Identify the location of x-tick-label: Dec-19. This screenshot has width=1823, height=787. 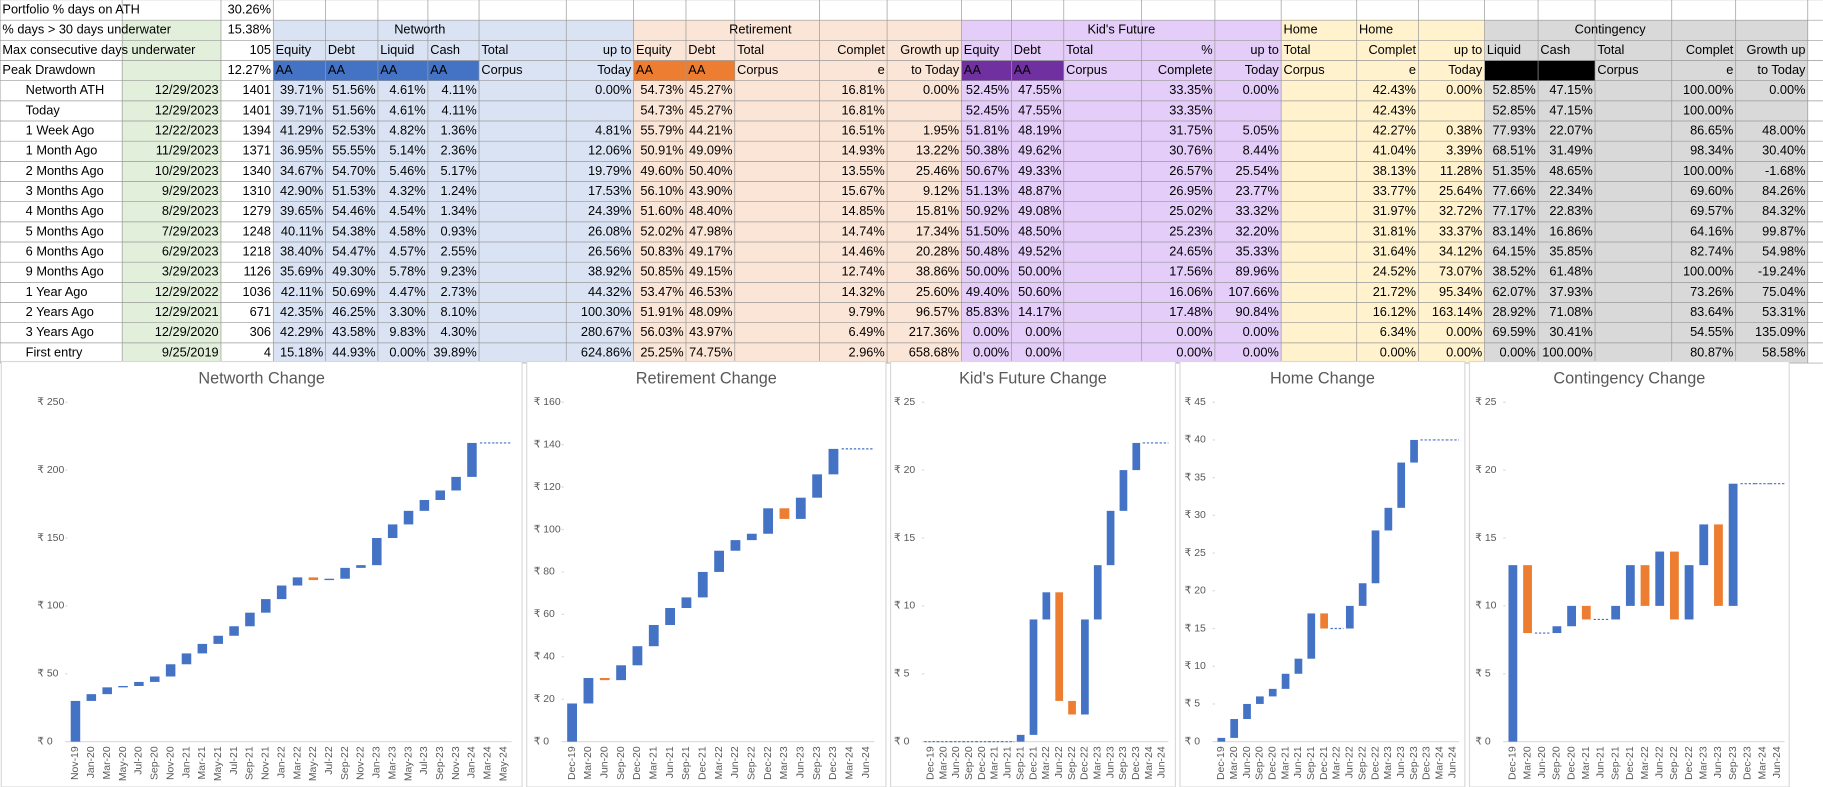
(1513, 763).